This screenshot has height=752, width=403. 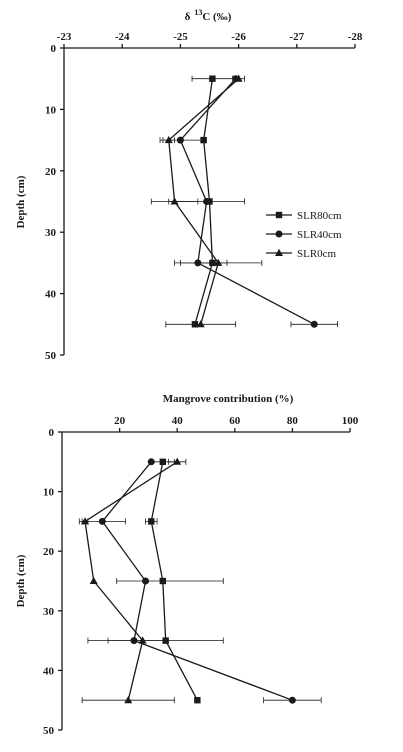 What do you see at coordinates (21, 580) in the screenshot?
I see `chart2-y-axis-title: Depth (cm)` at bounding box center [21, 580].